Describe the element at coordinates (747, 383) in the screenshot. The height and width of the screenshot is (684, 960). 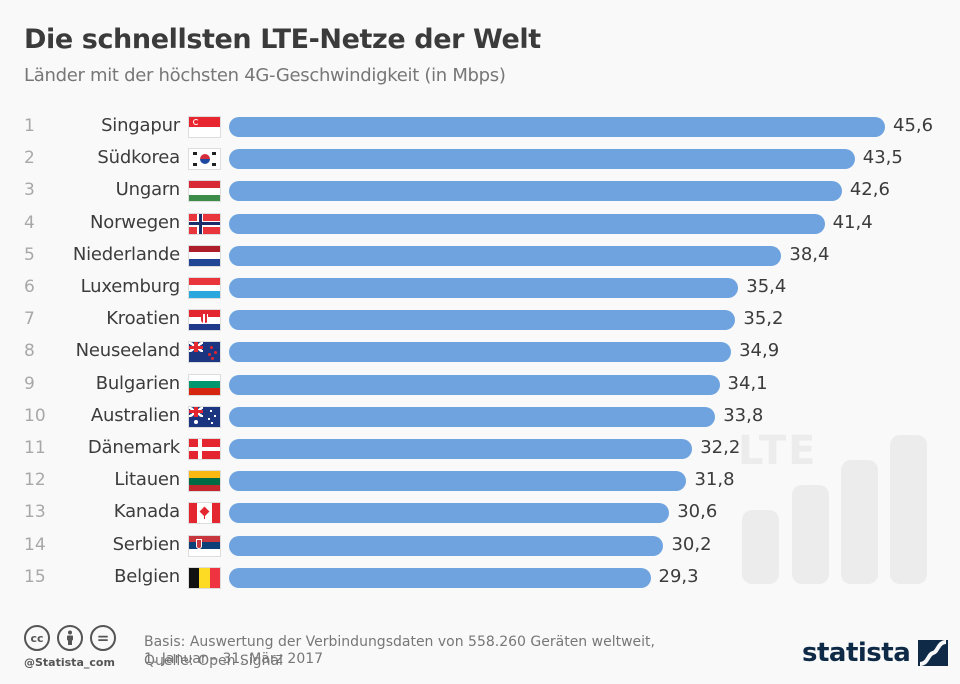
I see `value-label: 34,1` at that location.